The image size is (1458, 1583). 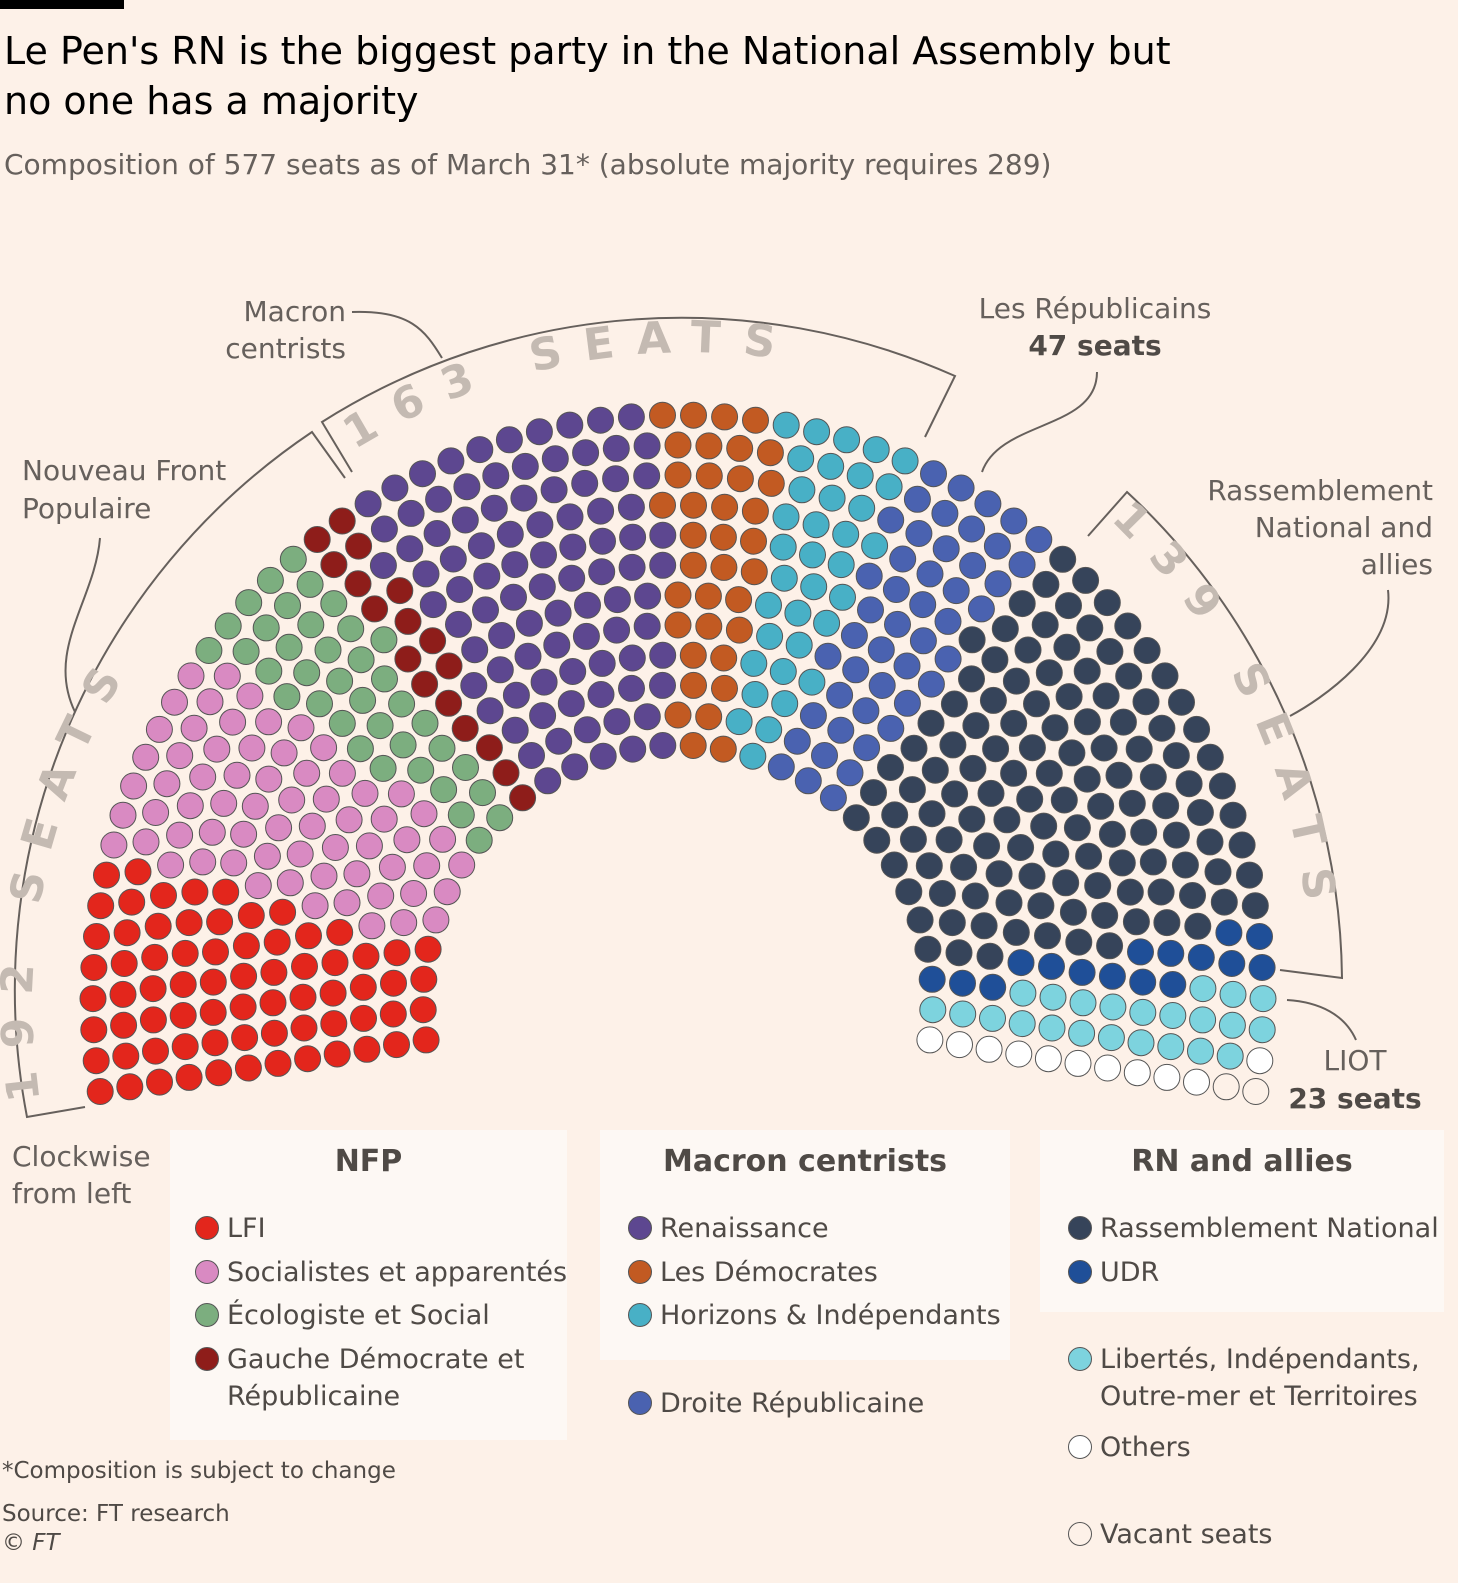 I want to click on udr-swatch, so click(x=1080, y=1272).